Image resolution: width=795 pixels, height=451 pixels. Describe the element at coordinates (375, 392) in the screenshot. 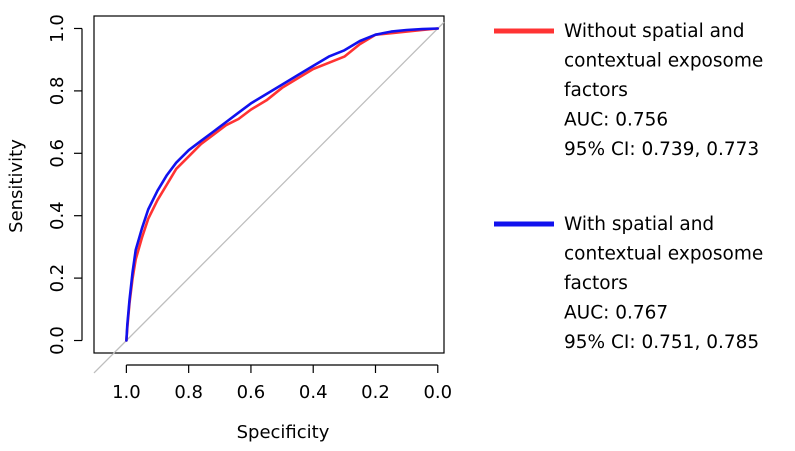

I see `x-tick-label: 0.2` at that location.